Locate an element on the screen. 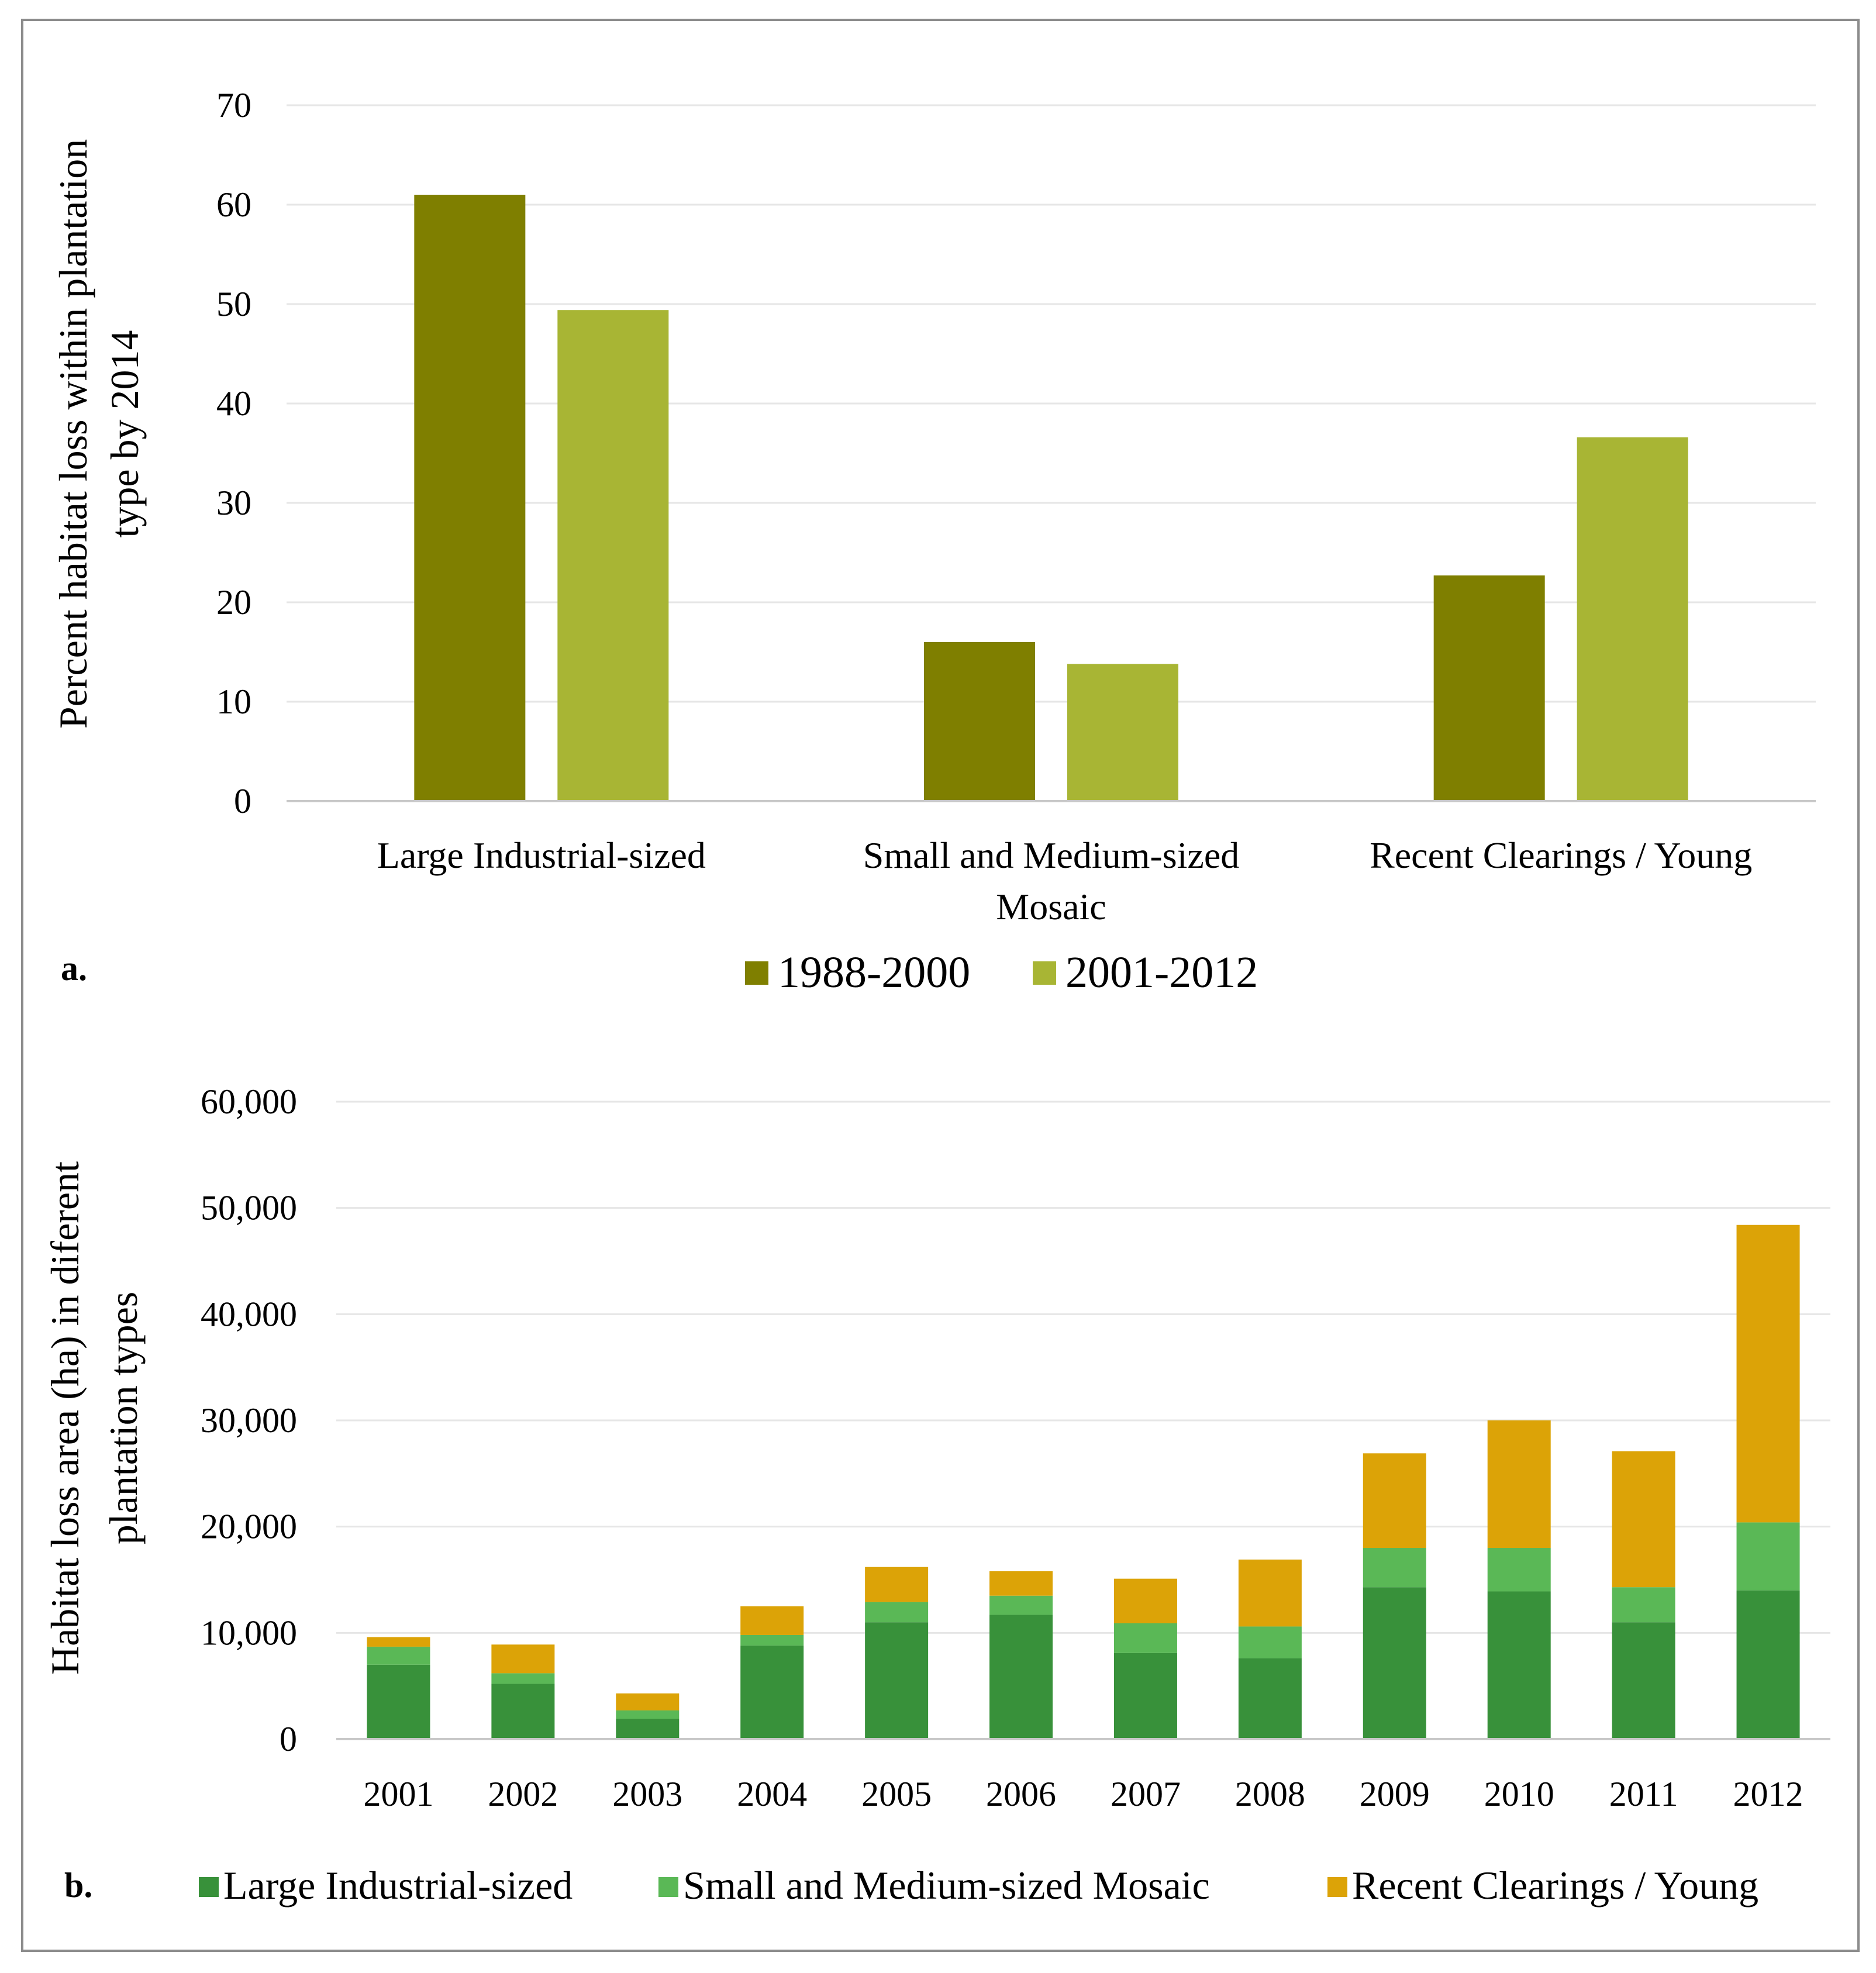 The image size is (1876, 1973). chart-b-category-label: 2004 is located at coordinates (772, 1794).